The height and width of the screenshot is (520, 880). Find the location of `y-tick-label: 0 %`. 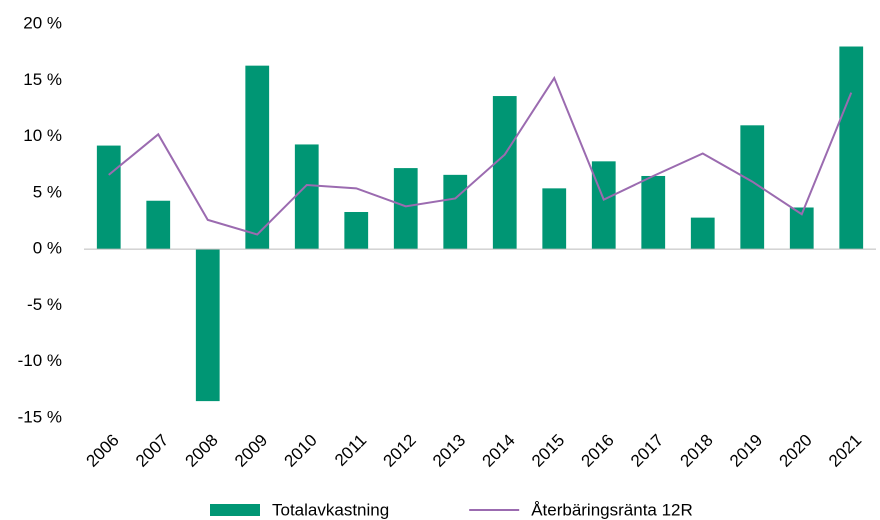

y-tick-label: 0 % is located at coordinates (47, 248).